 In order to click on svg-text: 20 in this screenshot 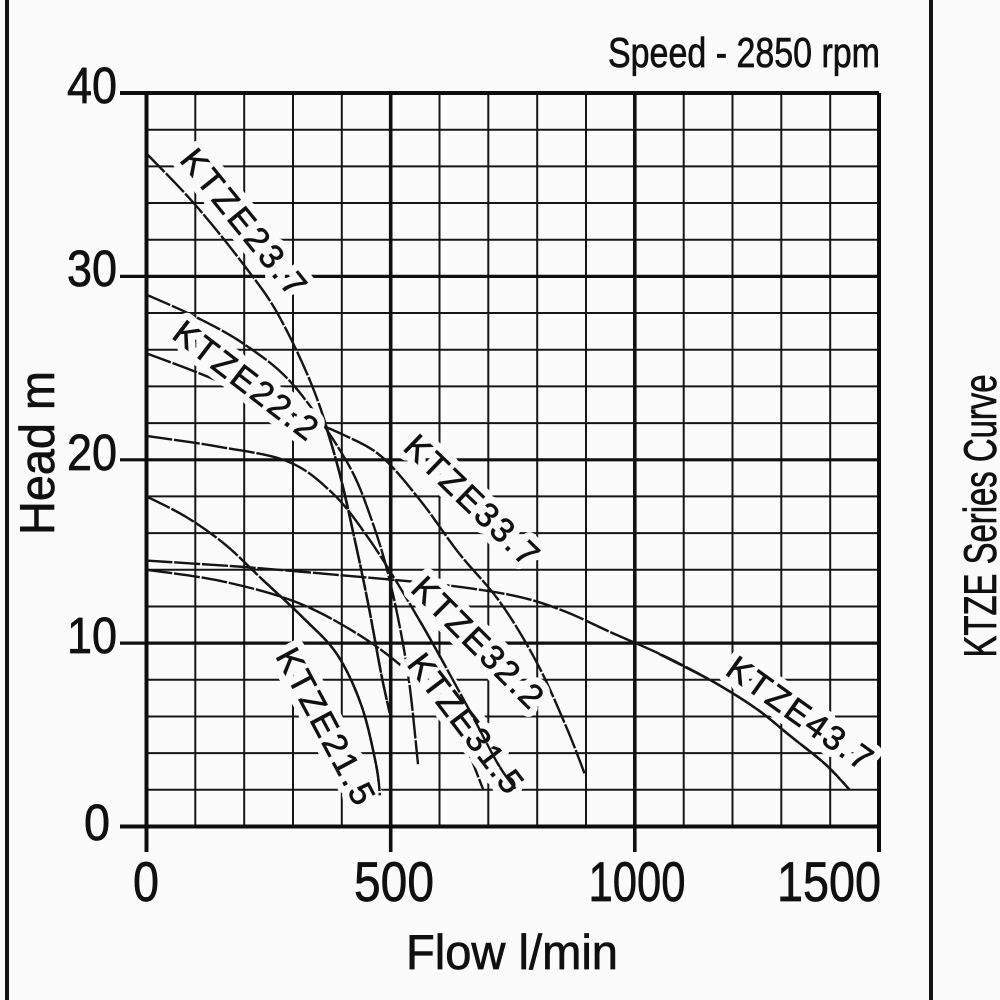, I will do `click(92, 452)`.